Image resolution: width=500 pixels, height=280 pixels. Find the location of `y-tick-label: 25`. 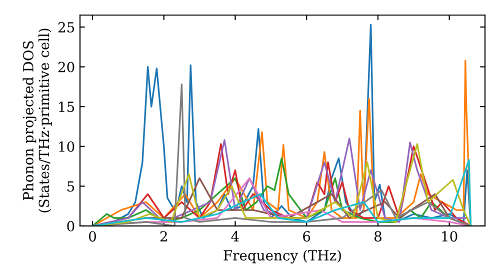

y-tick-label: 25 is located at coordinates (66, 27).